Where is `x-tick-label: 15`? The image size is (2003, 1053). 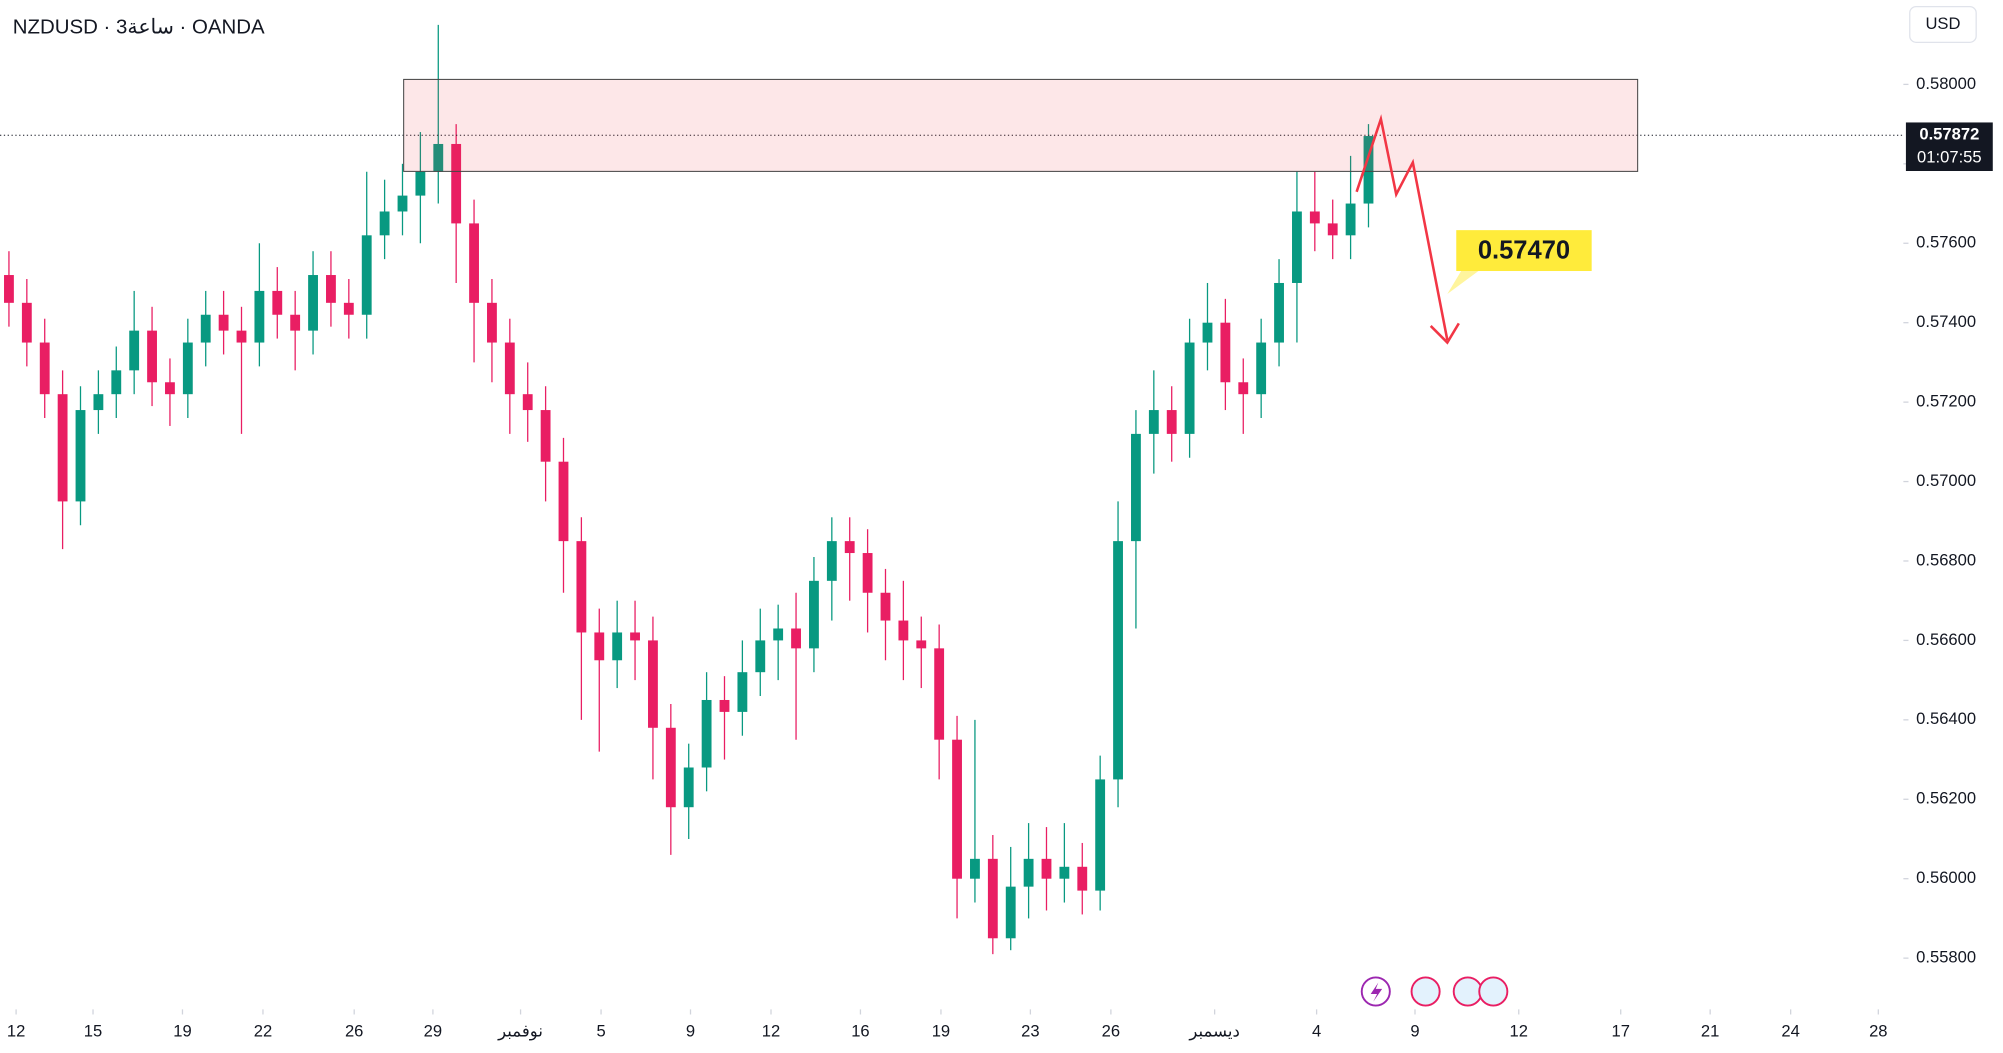
x-tick-label: 15 is located at coordinates (93, 1031).